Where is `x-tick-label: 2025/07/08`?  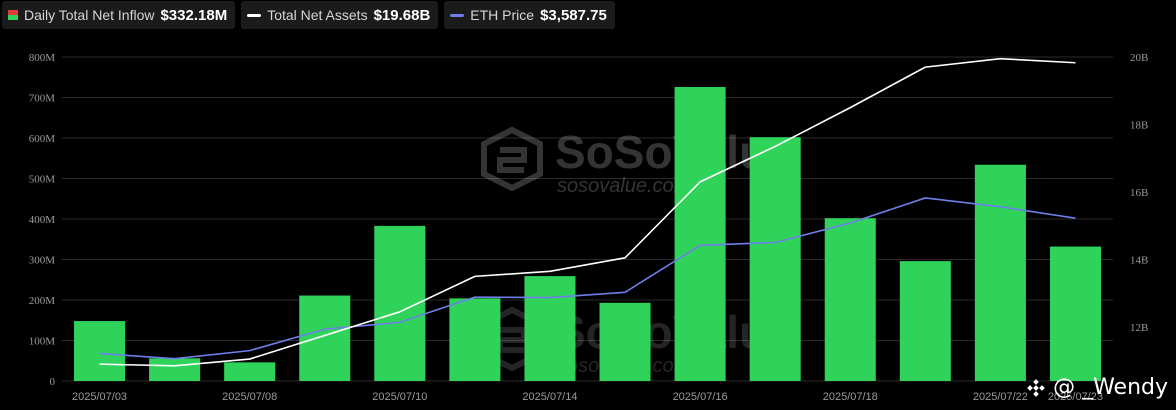 x-tick-label: 2025/07/08 is located at coordinates (249, 397).